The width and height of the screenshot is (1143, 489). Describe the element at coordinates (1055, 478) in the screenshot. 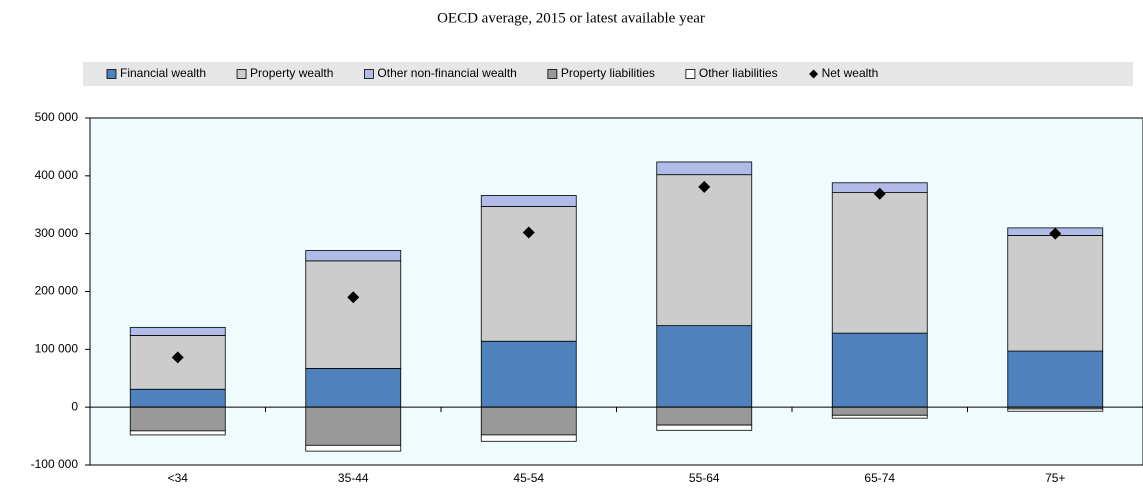

I see `x-tick-label: 75+` at that location.